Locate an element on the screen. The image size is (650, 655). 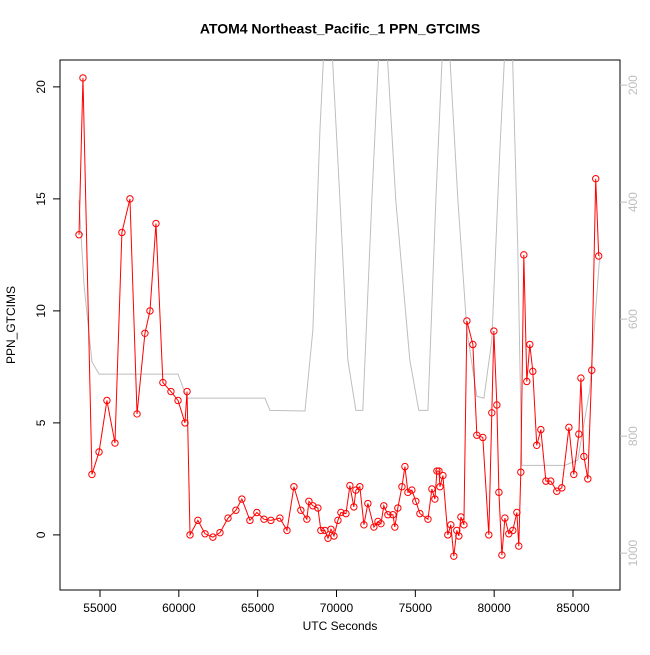
y2-tick-label: 1000 is located at coordinates (633, 552).